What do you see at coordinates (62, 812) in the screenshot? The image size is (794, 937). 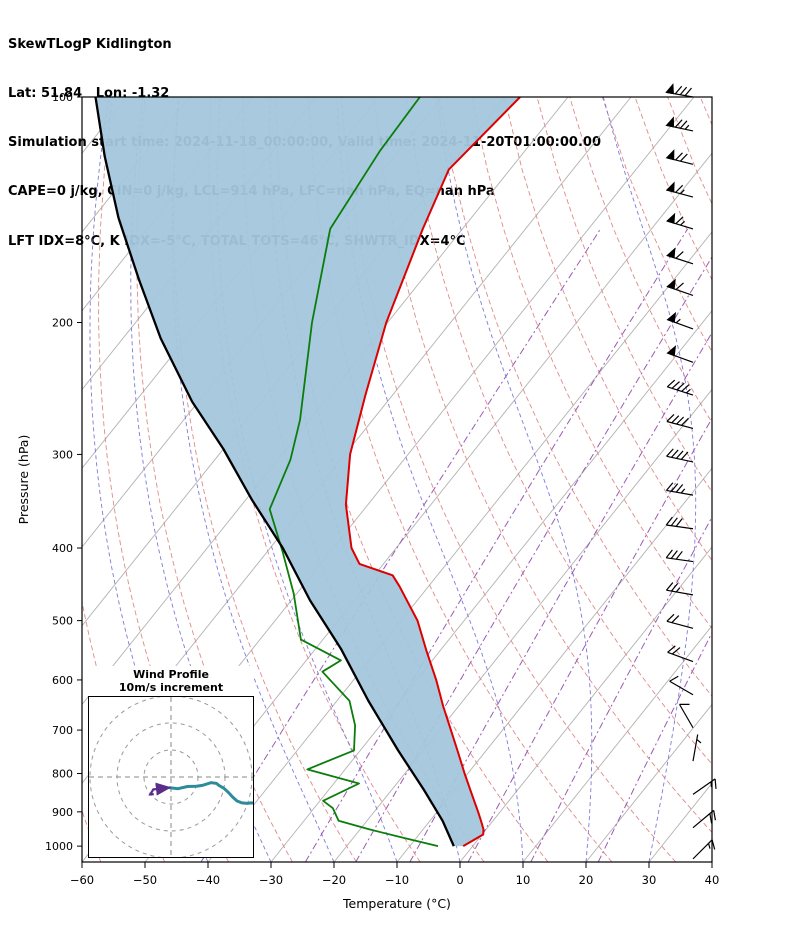 I see `svg-text: 900` at bounding box center [62, 812].